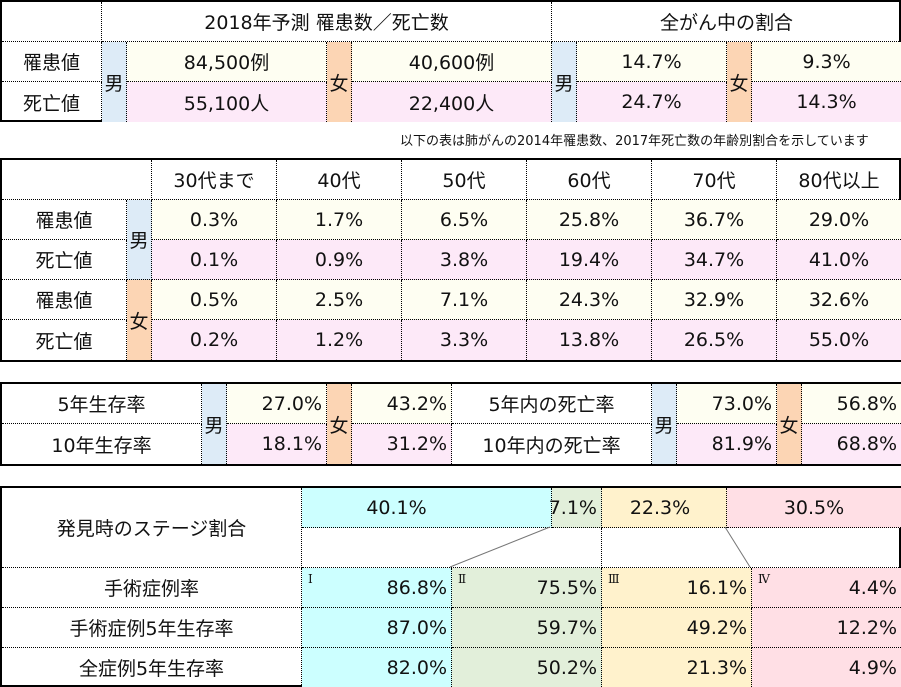 This screenshot has height=687, width=901. What do you see at coordinates (851, 404) in the screenshot?
I see `female-5yr-death: 56.8%` at bounding box center [851, 404].